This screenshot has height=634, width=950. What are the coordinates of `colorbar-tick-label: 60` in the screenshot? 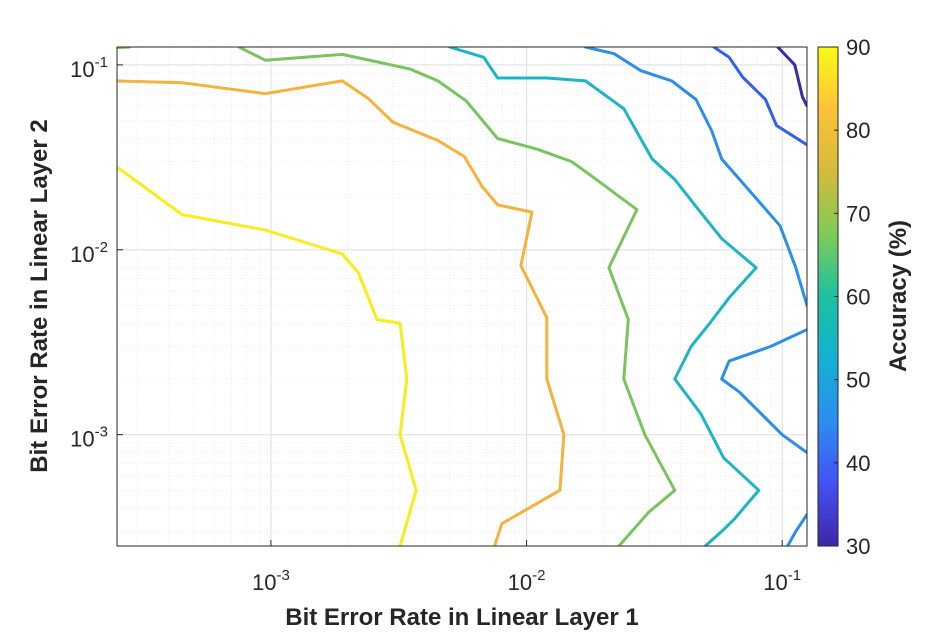 It's located at (858, 297).